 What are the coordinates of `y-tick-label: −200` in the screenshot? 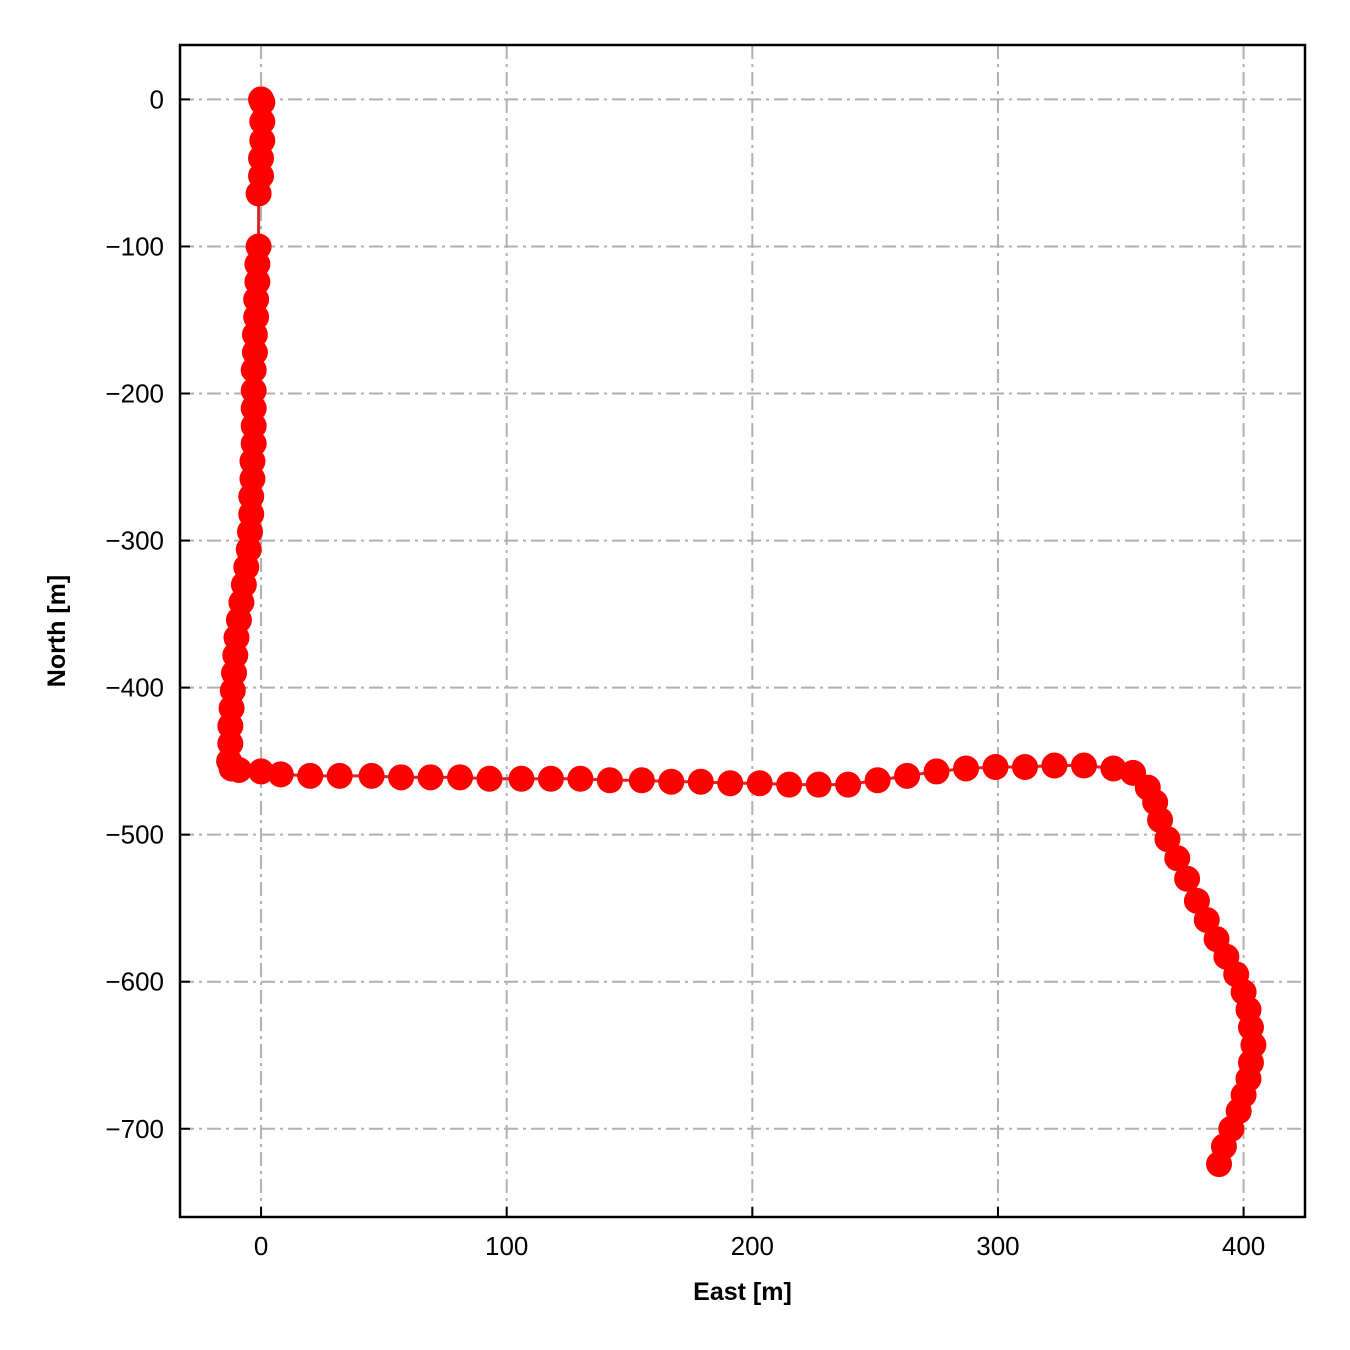 It's located at (134, 394).